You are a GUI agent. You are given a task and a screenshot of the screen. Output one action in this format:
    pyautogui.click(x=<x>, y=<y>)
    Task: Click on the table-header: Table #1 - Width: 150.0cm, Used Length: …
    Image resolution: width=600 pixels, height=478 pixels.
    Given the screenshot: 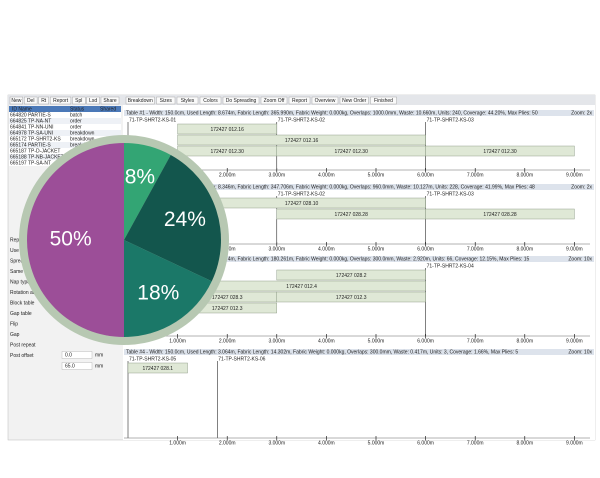 What is the action you would take?
    pyautogui.click(x=332, y=114)
    